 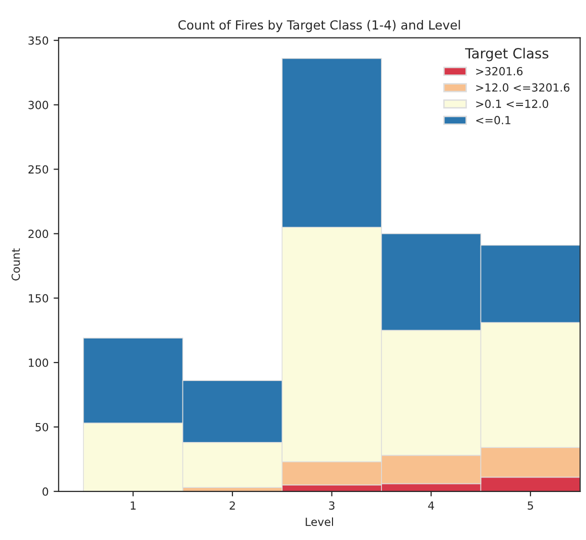 I want to click on chart-title: Count of Fires by Target Class (1-4) and Level, so click(x=319, y=26).